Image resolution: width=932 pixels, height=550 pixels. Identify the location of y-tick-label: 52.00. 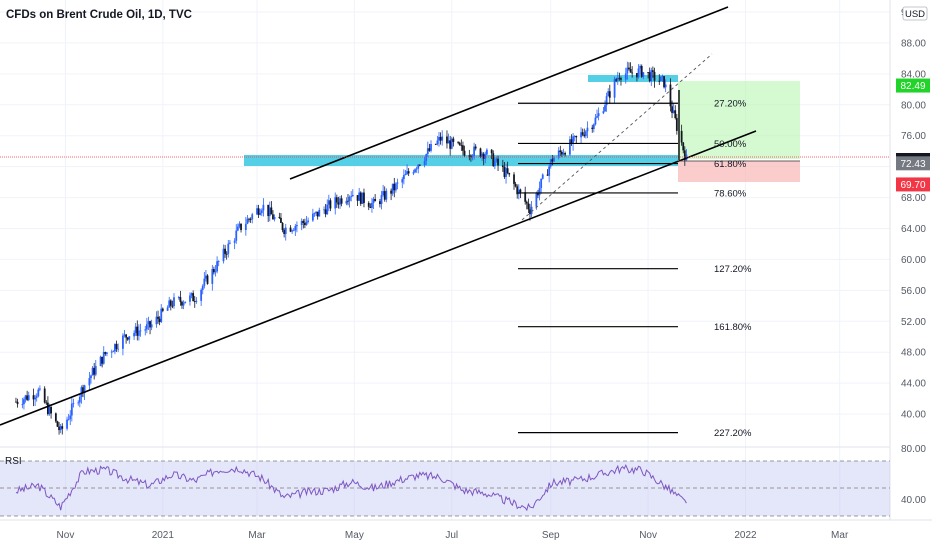
(913, 322).